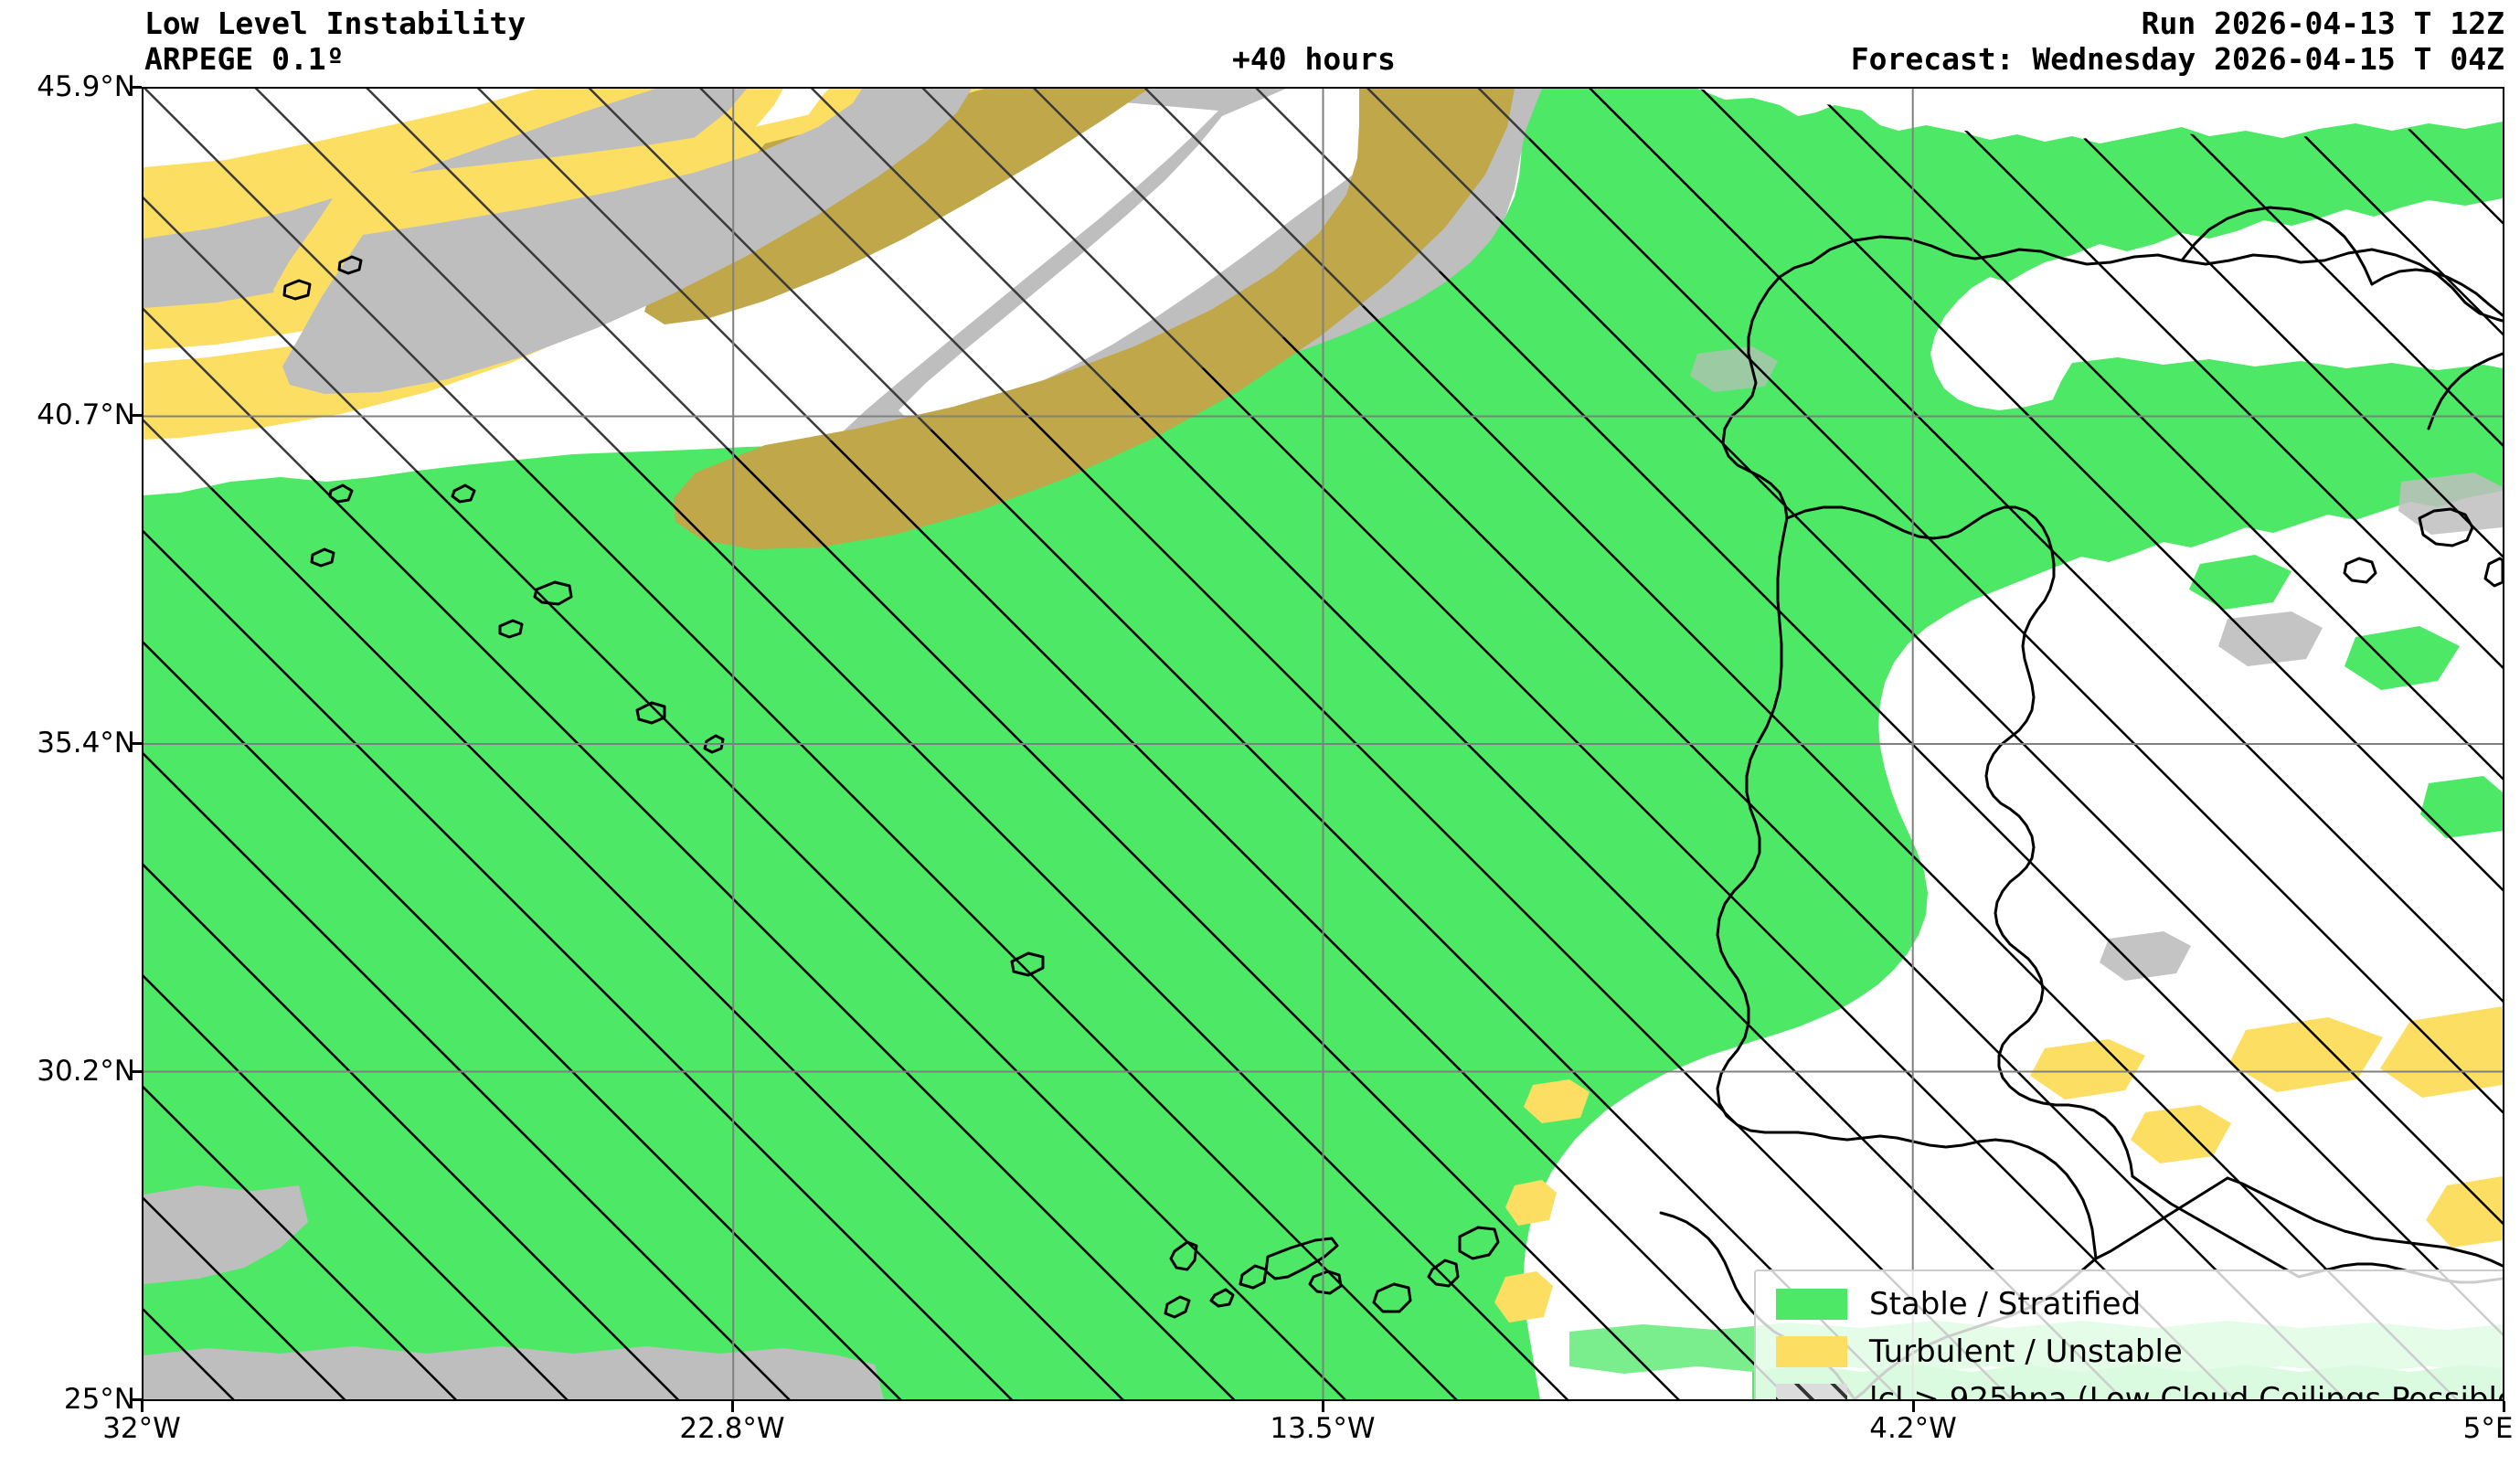  I want to click on model-subtitle: ARPEGE 0.1º, so click(245, 59).